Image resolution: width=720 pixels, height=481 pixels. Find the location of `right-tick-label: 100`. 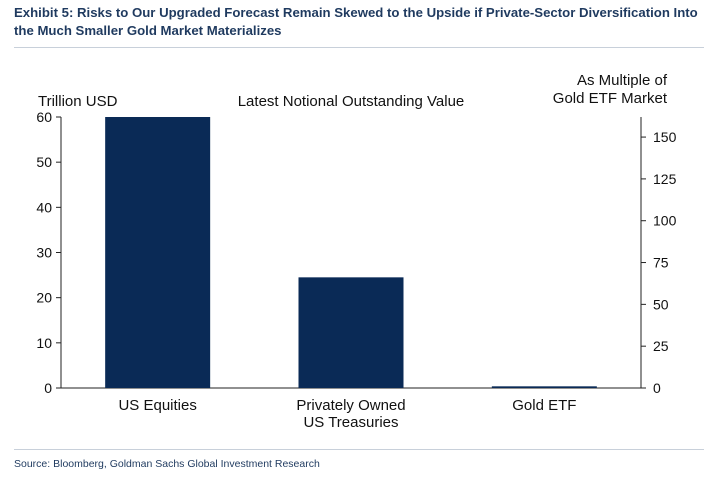

right-tick-label: 100 is located at coordinates (665, 221).